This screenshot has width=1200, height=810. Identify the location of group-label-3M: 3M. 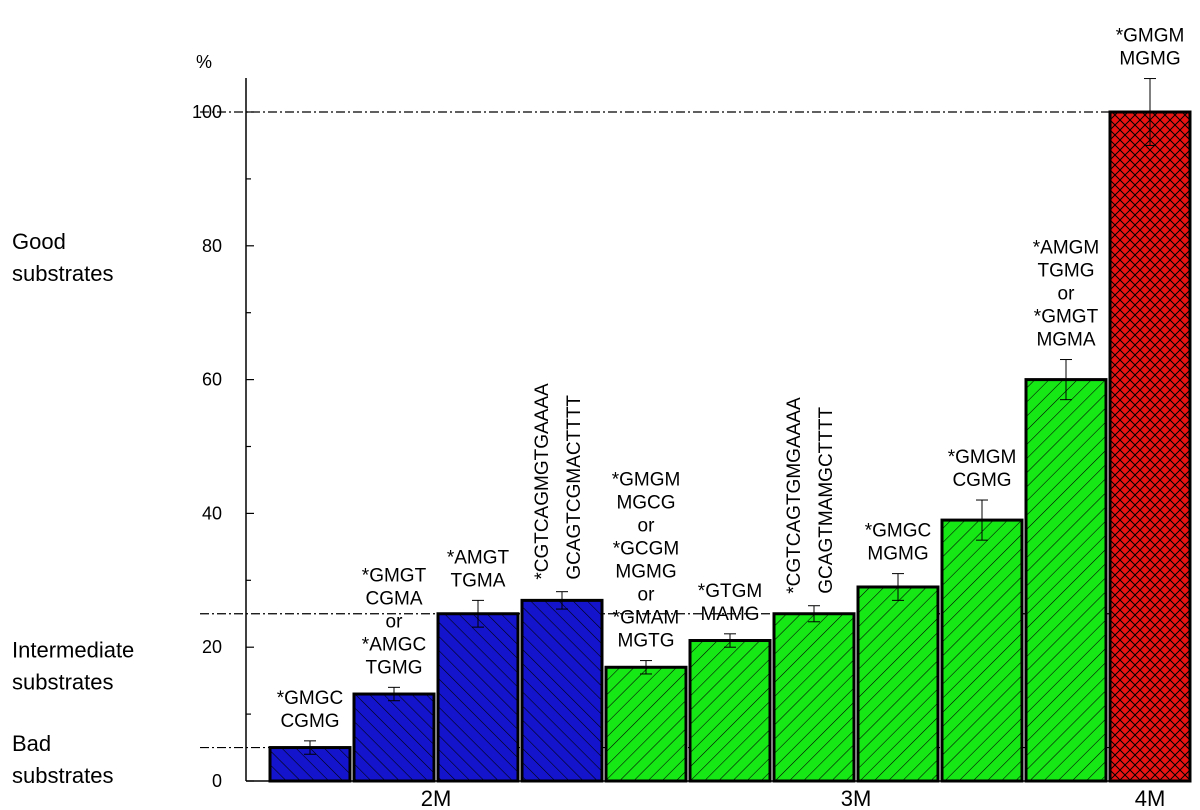
(856, 798).